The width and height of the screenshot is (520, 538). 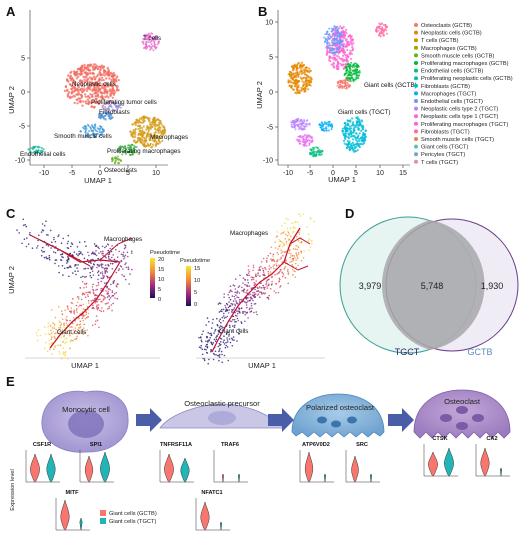 What do you see at coordinates (271, 93) in the screenshot?
I see `panel-b-y-tick: 0` at bounding box center [271, 93].